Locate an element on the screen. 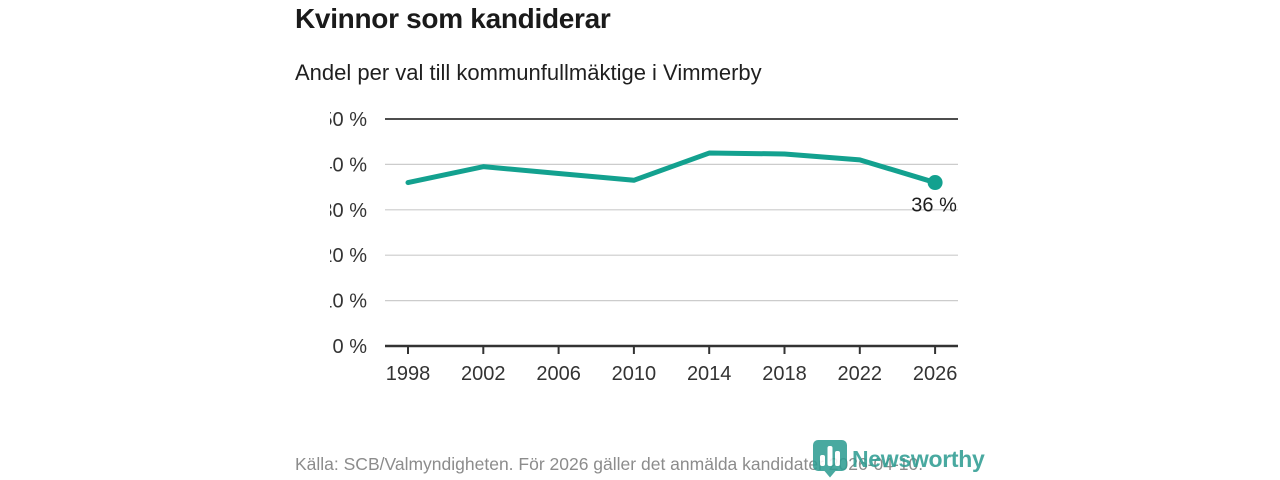 This screenshot has width=1280, height=480. chart-title: Kvinnor som kandiderar is located at coordinates (453, 18).